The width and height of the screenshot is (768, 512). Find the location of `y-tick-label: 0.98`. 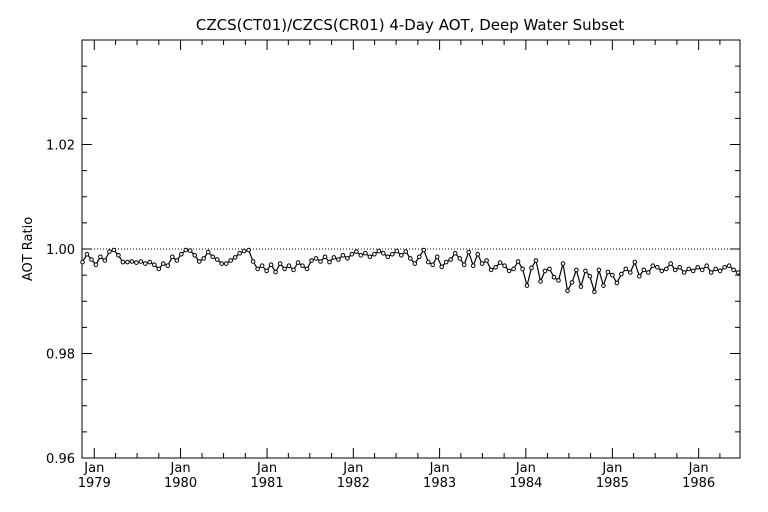

y-tick-label: 0.98 is located at coordinates (60, 355).